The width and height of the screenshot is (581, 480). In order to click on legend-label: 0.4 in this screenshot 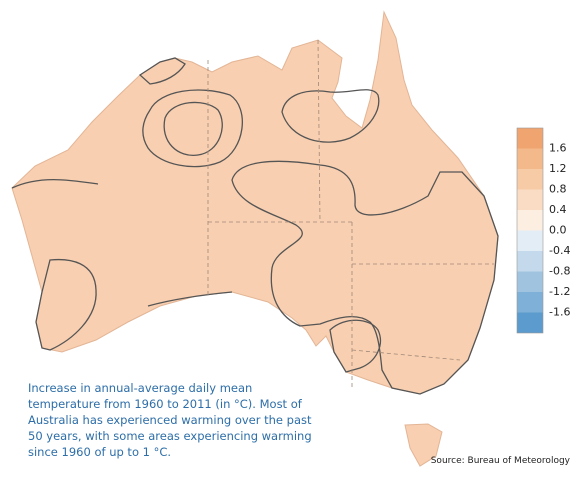, I will do `click(558, 209)`.